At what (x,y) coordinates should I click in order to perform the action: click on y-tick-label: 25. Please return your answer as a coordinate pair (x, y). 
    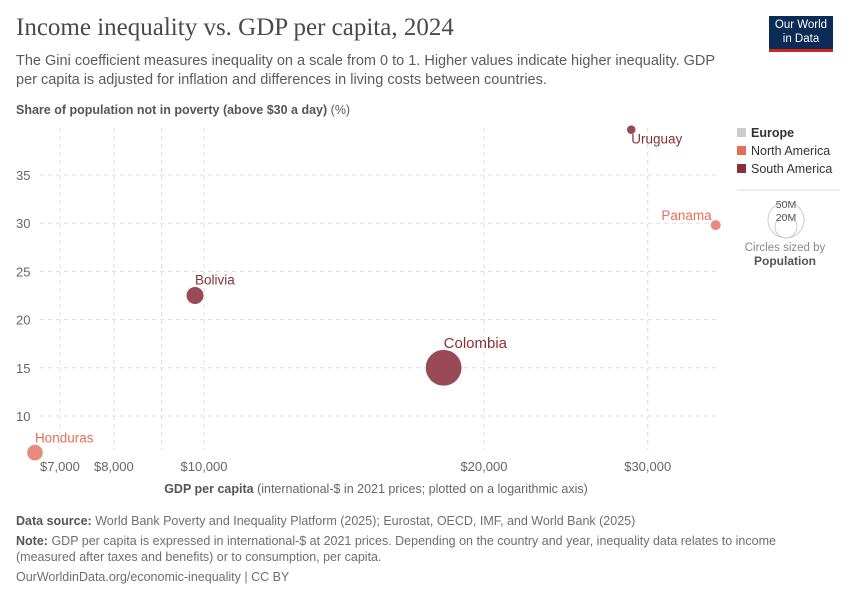
    Looking at the image, I should click on (23, 271).